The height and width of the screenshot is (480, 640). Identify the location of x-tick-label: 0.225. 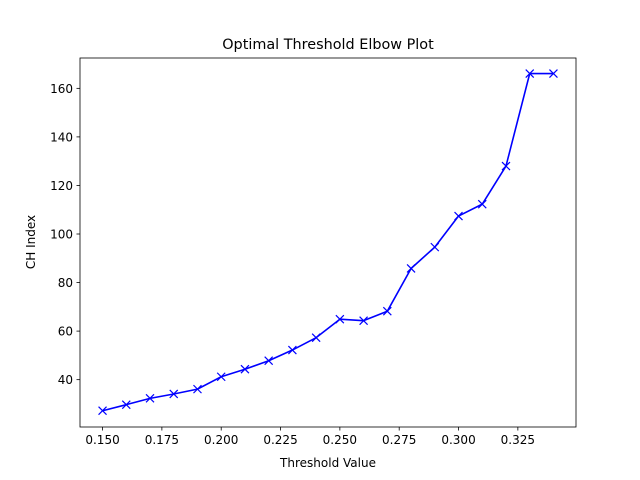
(280, 440).